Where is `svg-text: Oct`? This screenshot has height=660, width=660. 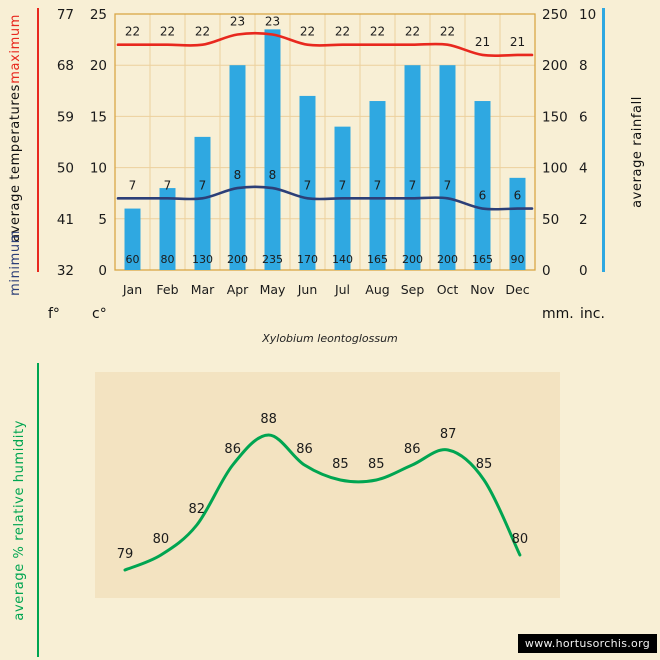
svg-text: Oct is located at coordinates (448, 289).